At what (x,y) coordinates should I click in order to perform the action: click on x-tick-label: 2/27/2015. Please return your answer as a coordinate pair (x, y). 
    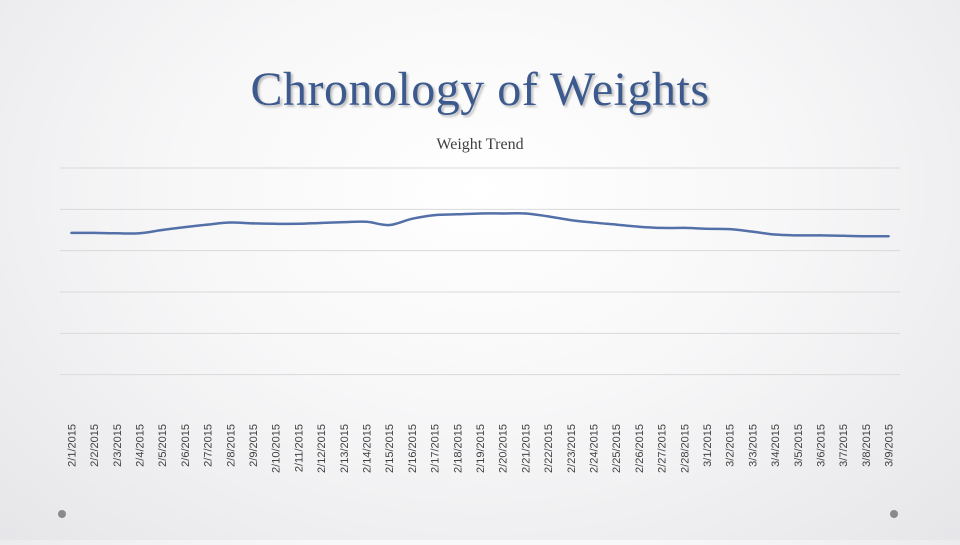
    Looking at the image, I should click on (663, 448).